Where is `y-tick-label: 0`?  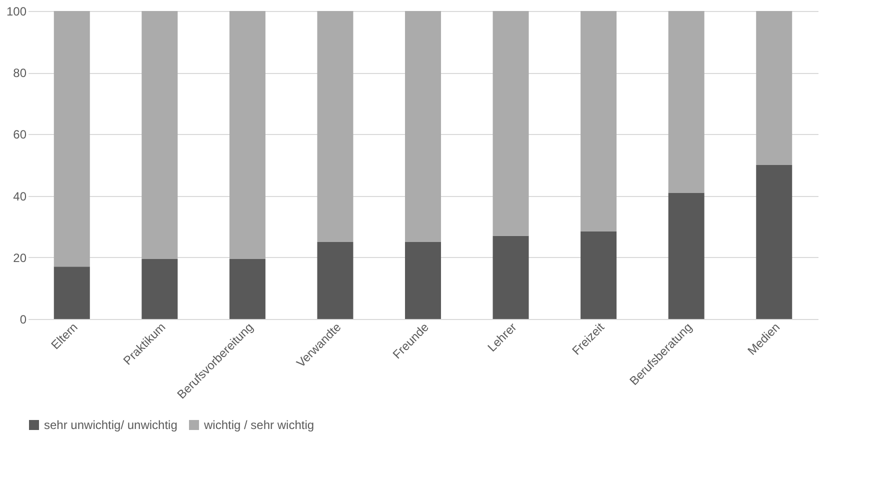
y-tick-label: 0 is located at coordinates (23, 319).